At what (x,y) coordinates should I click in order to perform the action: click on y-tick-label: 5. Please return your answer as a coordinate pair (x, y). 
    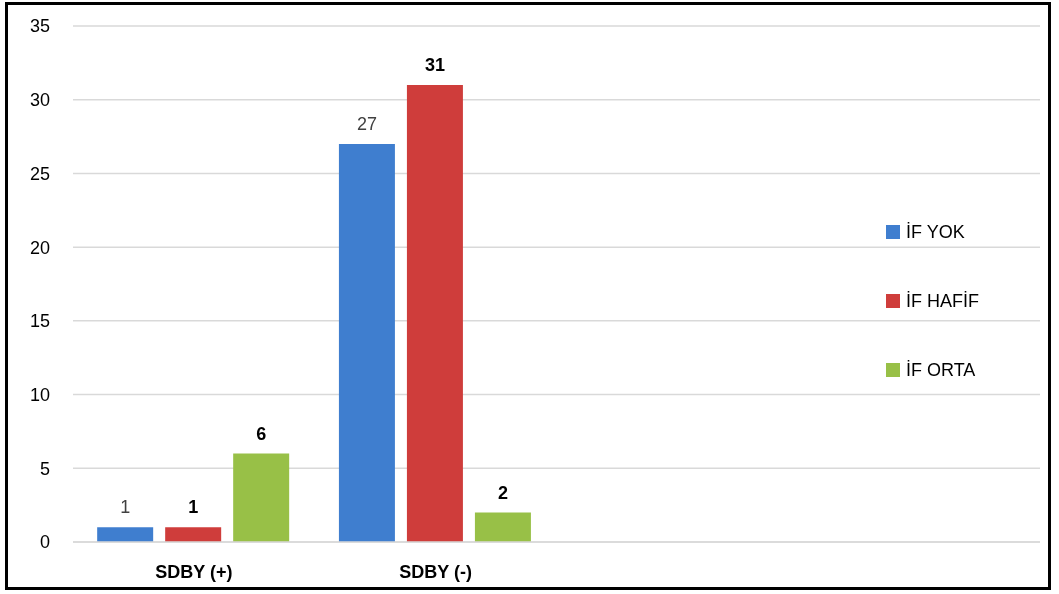
    Looking at the image, I should click on (44, 468).